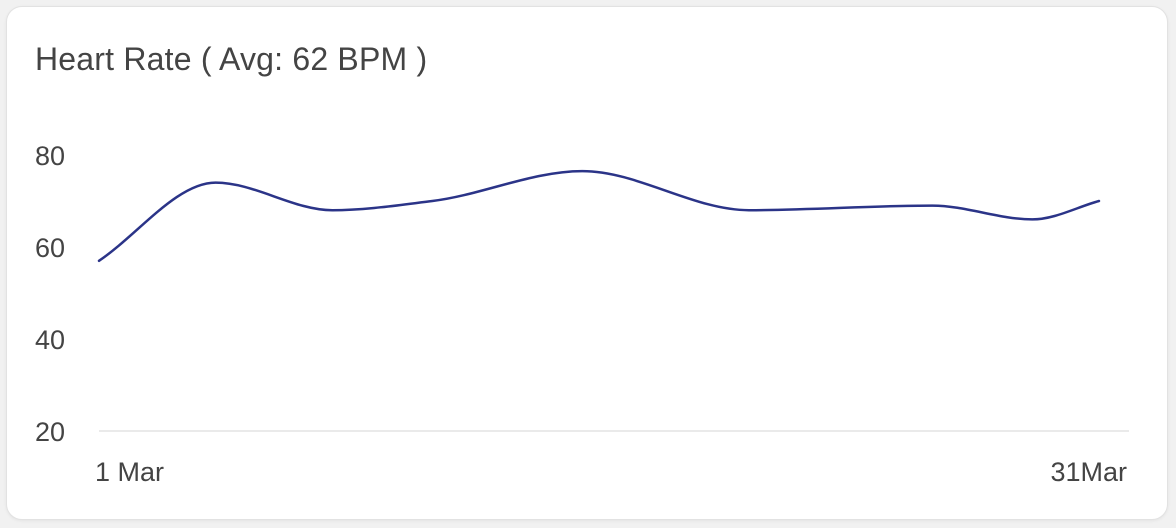 This screenshot has height=528, width=1176. What do you see at coordinates (599, 216) in the screenshot?
I see `series-line` at bounding box center [599, 216].